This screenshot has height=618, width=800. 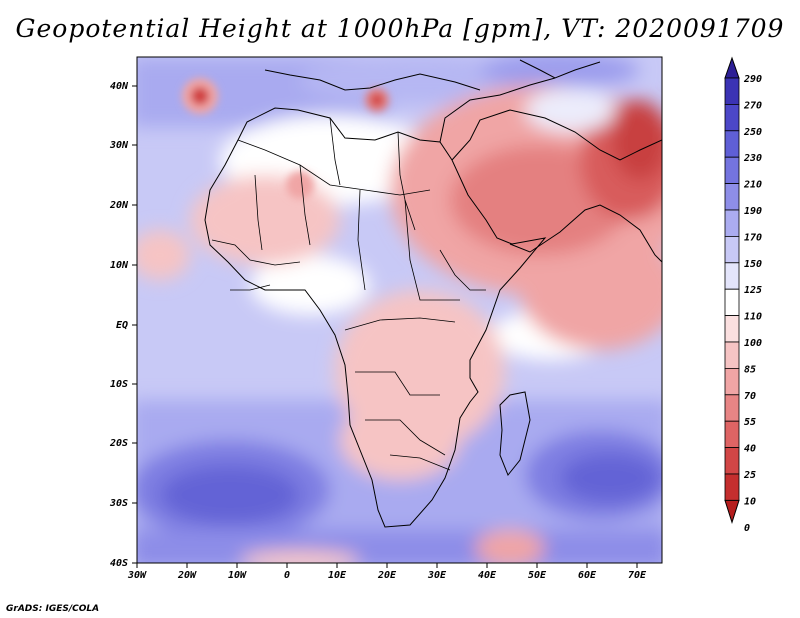 I want to click on lat-labels: 40N 30N 20N 10N EQ 10S 20S 30S 40S, so click(x=119, y=325).